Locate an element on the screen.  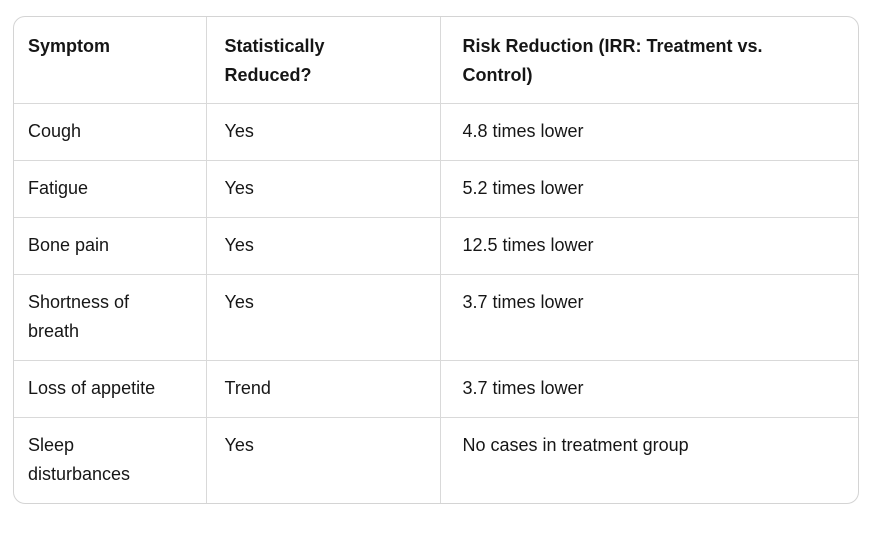
cell-symptom: Bone pain is located at coordinates (110, 246).